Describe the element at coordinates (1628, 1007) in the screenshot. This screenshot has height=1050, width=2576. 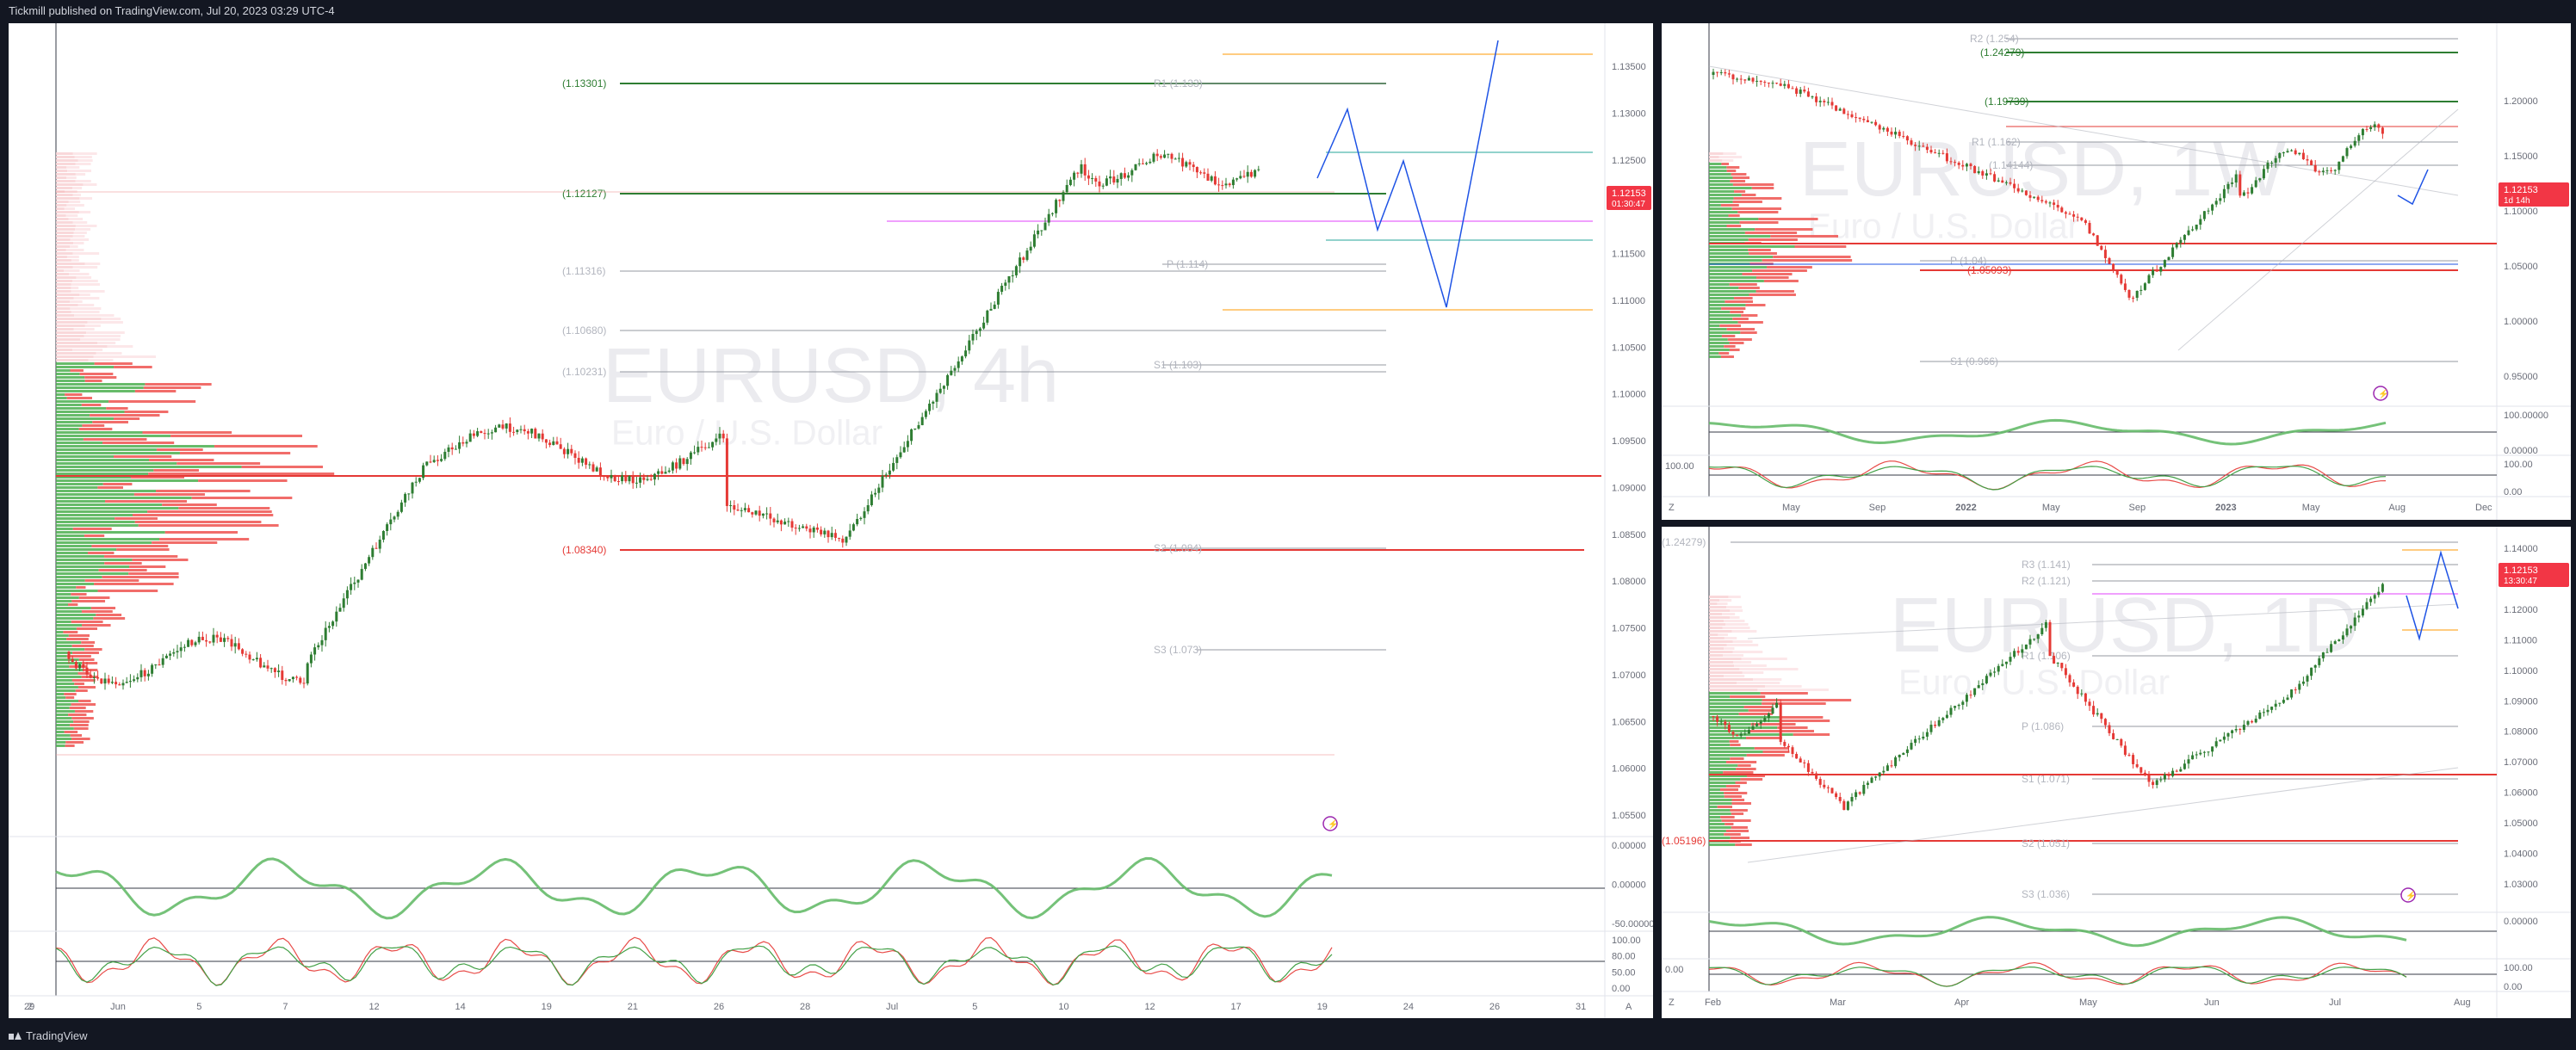
I see `auto-scale-button: A` at that location.